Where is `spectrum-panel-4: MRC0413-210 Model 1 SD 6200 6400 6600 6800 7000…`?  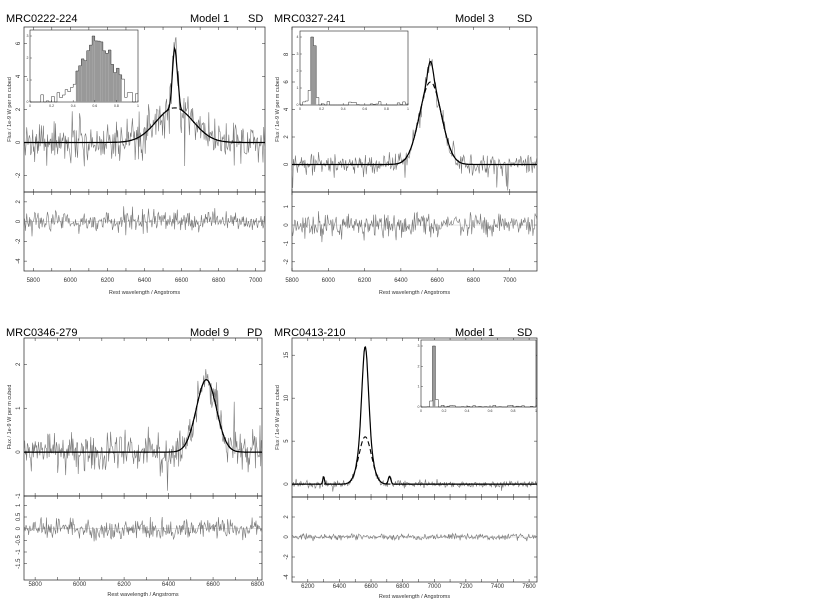
spectrum-panel-4: MRC0413-210 Model 1 SD 6200 6400 6600 6800 7000… is located at coordinates (406, 463).